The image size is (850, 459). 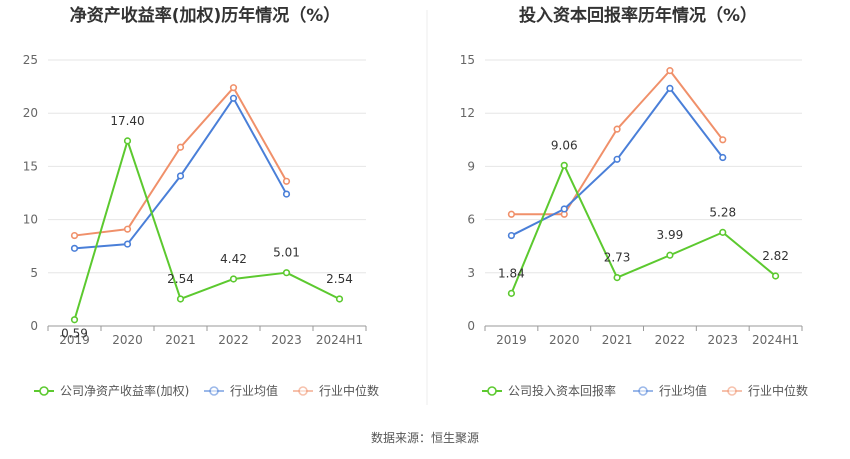 I want to click on data-label: 2.82, so click(x=775, y=256).